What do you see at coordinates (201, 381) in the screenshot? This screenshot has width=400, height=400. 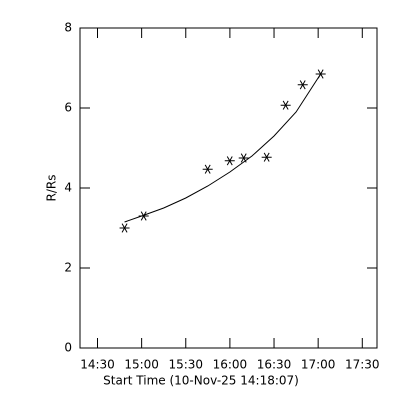 I see `x-axis-label: Start Time (10-Nov-25 14:18:07)` at bounding box center [201, 381].